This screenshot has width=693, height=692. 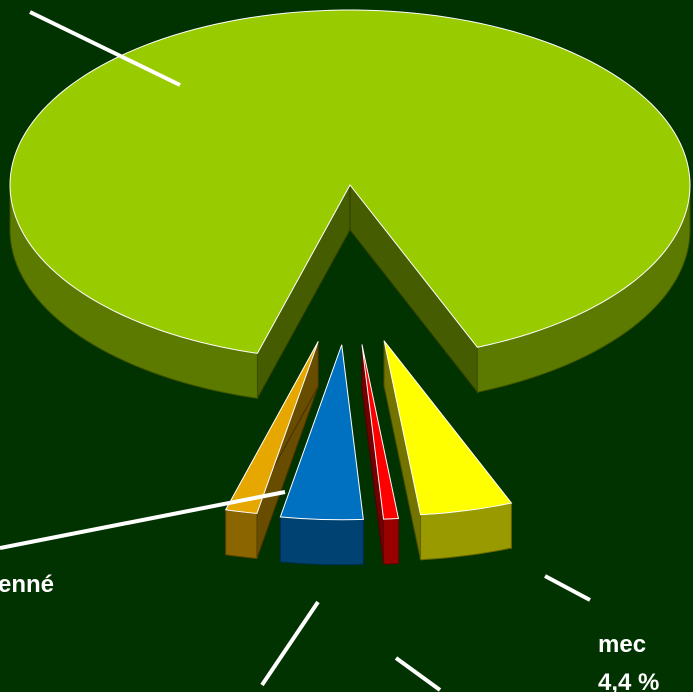 I want to click on slice-label: mec, so click(x=622, y=644).